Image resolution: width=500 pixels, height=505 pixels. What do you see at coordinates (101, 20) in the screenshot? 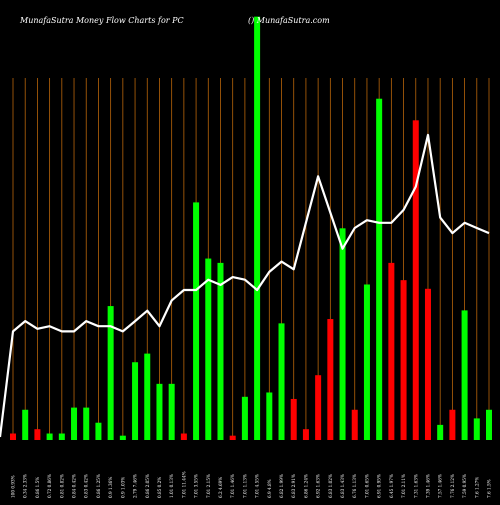
I see `chart-title: MunafaSutra Money Flow Charts for PC` at bounding box center [101, 20].